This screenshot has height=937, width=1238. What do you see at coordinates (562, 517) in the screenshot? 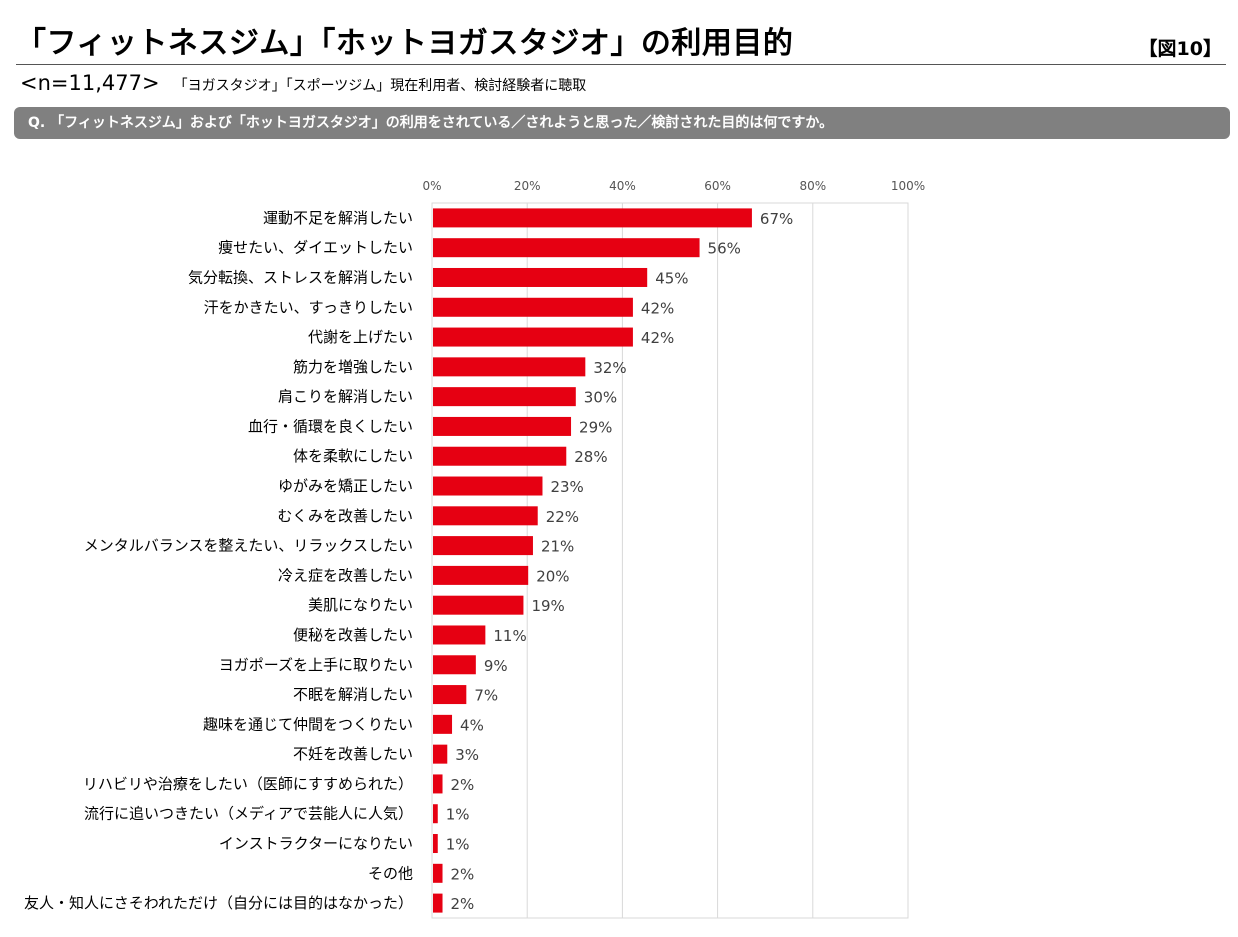
I see `data-label: 22%` at bounding box center [562, 517].